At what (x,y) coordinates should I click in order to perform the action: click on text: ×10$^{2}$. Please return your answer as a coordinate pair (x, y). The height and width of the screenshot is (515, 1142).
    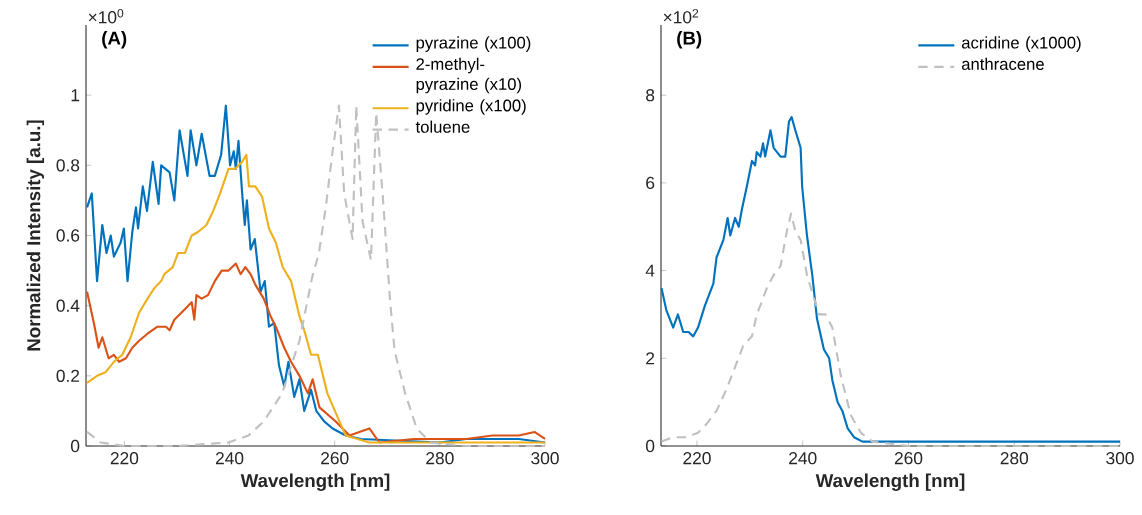
    Looking at the image, I should click on (681, 16).